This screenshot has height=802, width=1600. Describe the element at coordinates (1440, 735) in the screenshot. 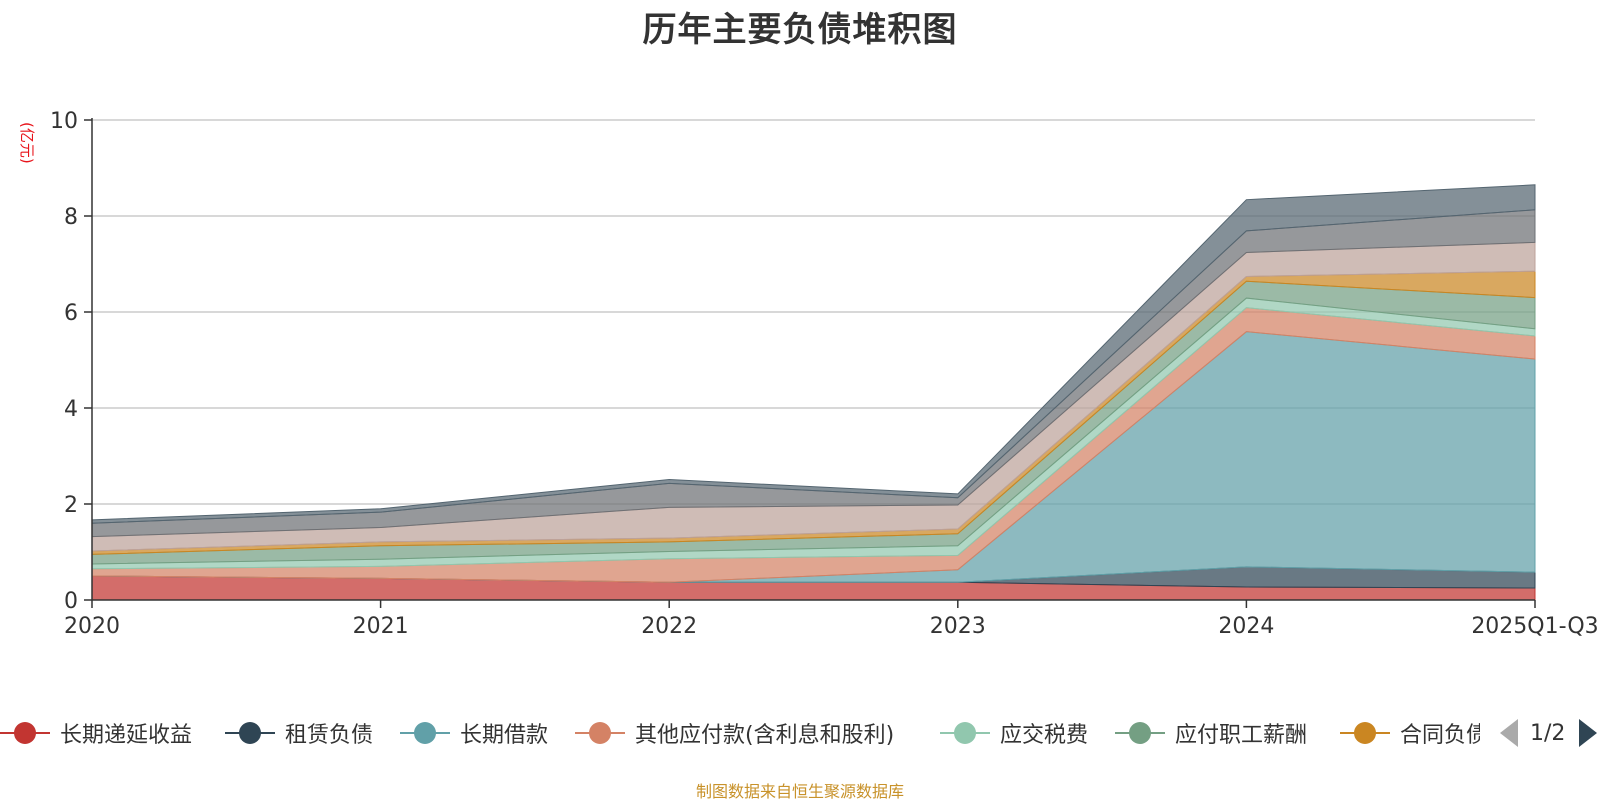

I see `legend-label: 合同负债` at that location.